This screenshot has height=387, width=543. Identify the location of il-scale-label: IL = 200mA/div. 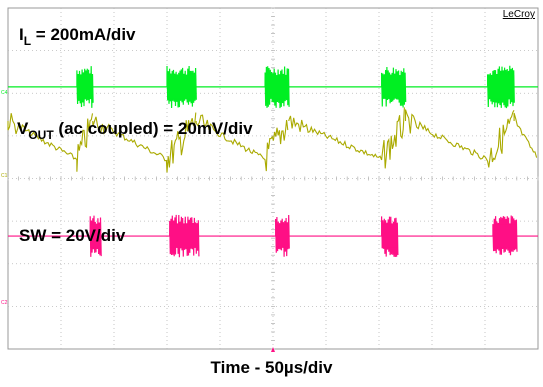
(77, 36).